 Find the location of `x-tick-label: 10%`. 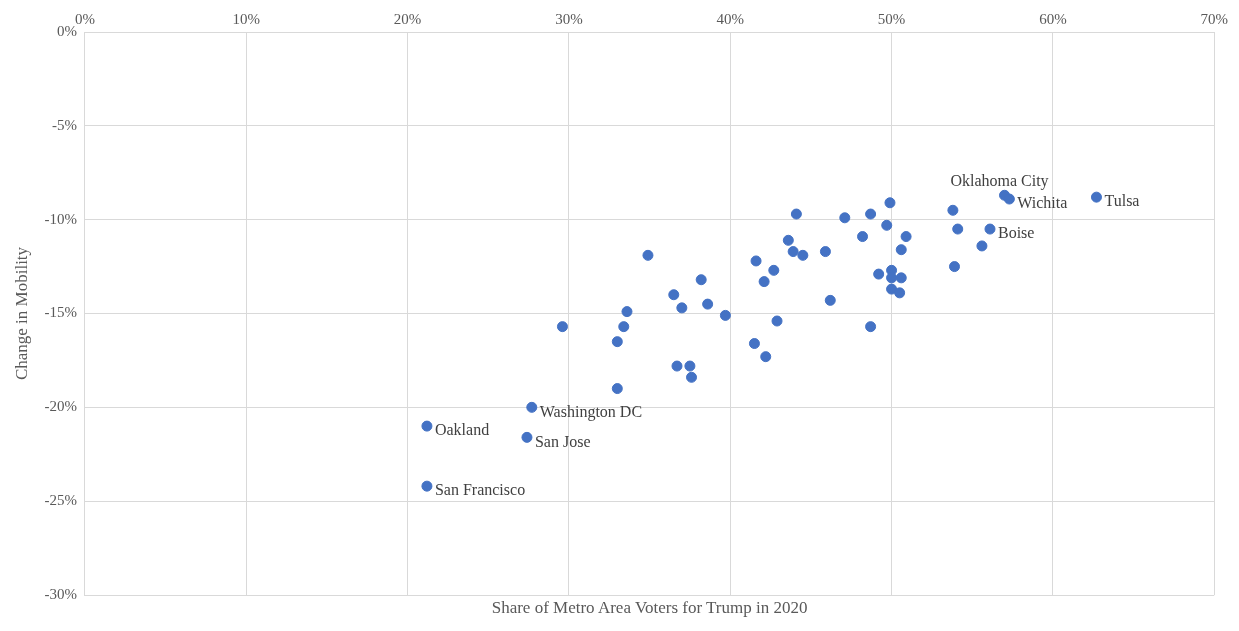

x-tick-label: 10% is located at coordinates (246, 18).